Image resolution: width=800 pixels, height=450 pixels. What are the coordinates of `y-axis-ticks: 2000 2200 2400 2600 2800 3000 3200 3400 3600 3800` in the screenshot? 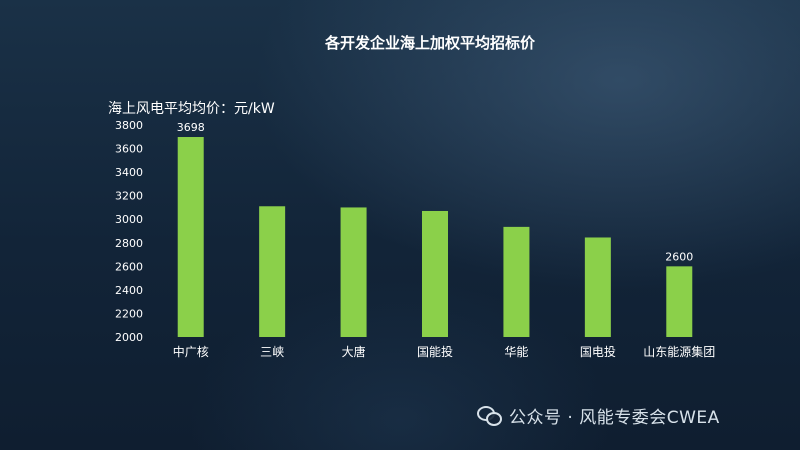 It's located at (129, 231).